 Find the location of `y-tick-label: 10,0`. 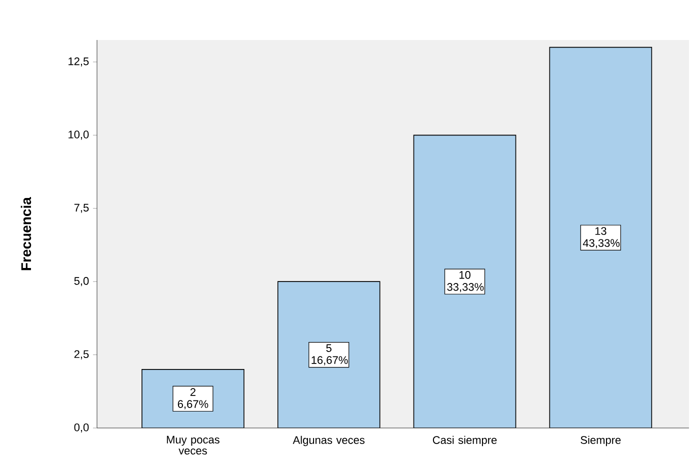

y-tick-label: 10,0 is located at coordinates (78, 135).